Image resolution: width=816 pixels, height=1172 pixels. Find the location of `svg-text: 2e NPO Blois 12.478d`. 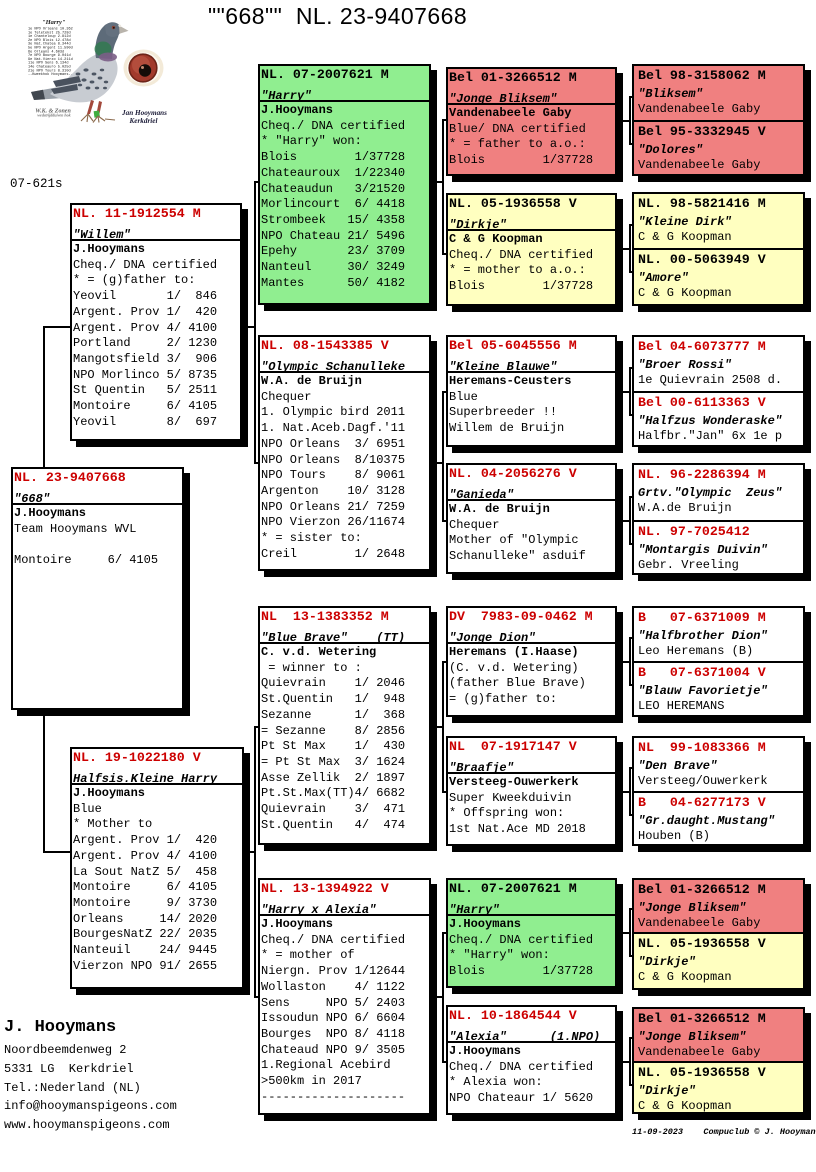

svg-text: 2e NPO Blois 12.478d is located at coordinates (49, 40).